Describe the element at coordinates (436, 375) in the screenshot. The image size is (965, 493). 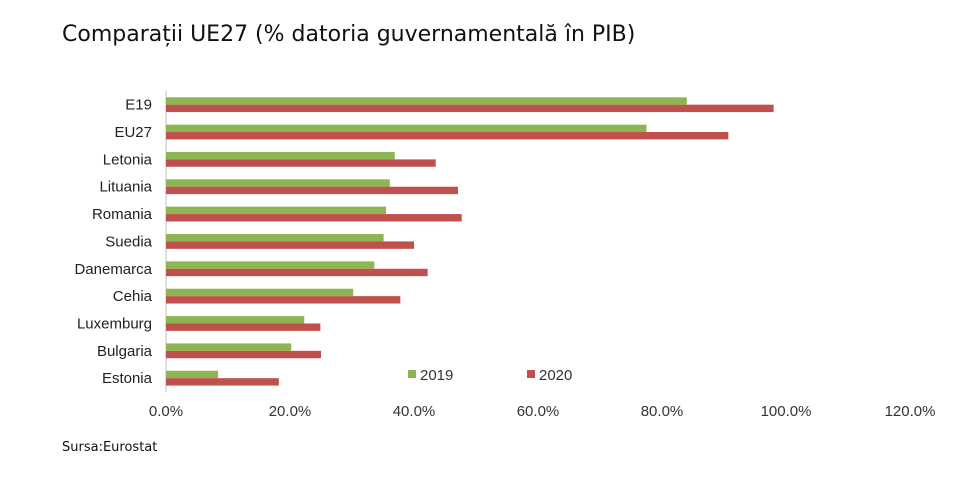
I see `legend-label: 2019` at that location.